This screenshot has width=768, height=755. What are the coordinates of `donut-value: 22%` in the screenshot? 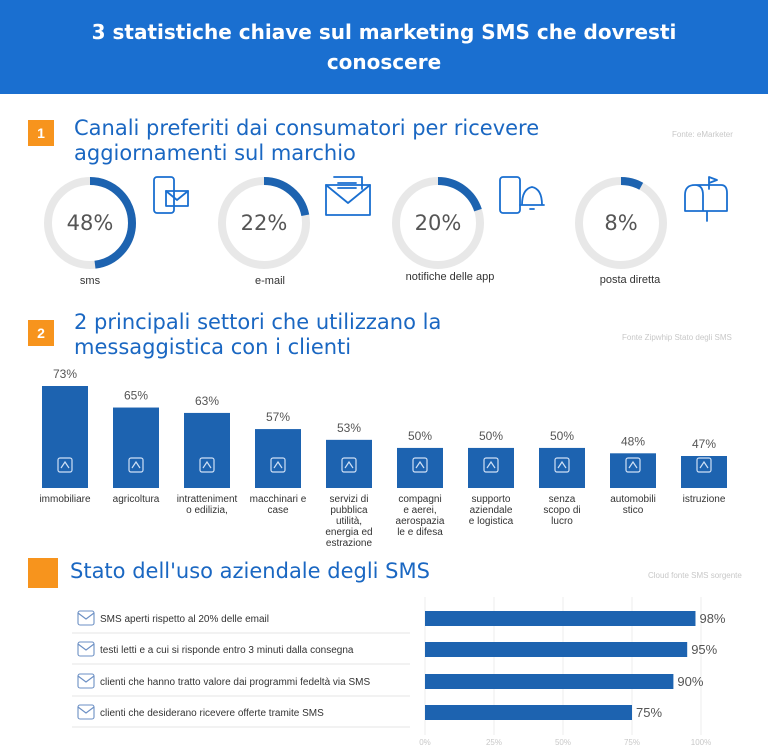 It's located at (264, 223).